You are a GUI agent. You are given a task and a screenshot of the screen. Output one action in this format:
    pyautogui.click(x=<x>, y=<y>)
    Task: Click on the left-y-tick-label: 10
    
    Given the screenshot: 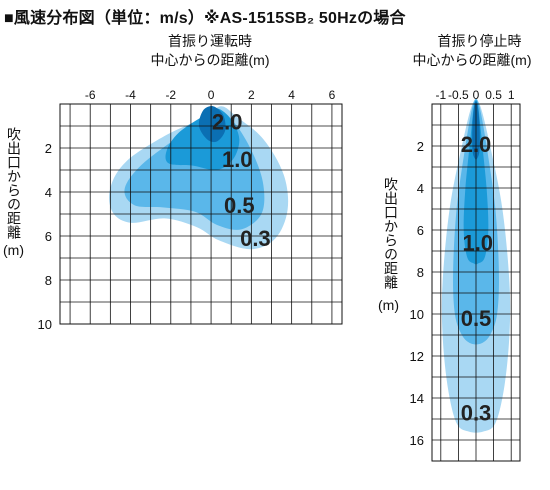 What is the action you would take?
    pyautogui.click(x=45, y=324)
    